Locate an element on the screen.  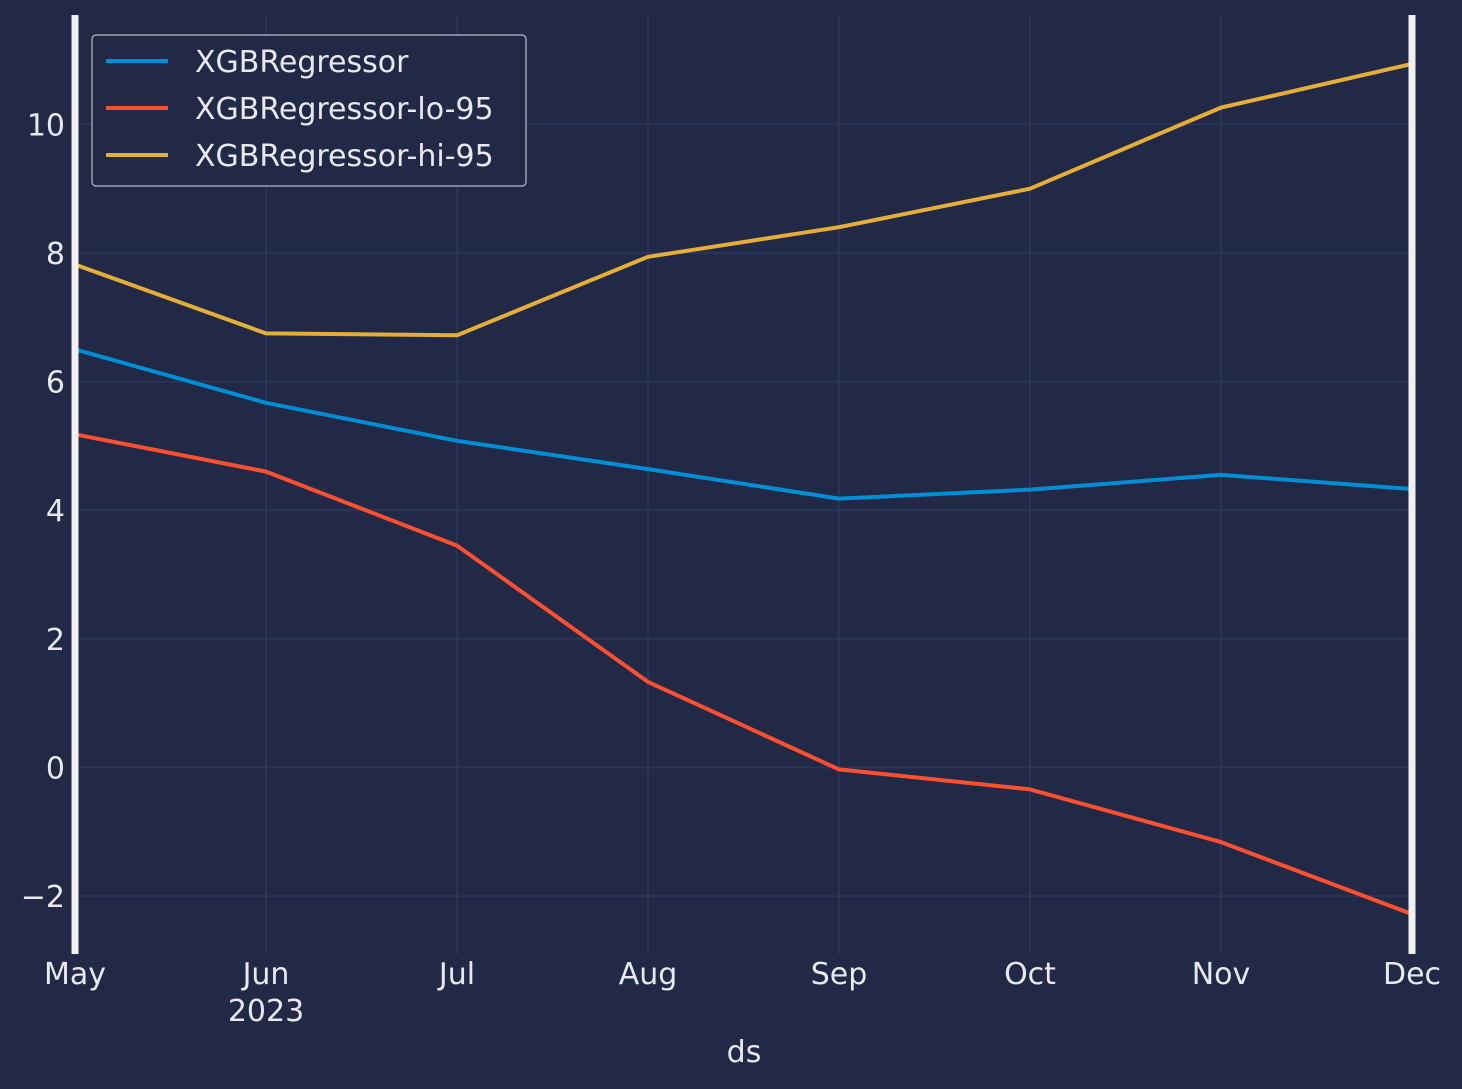
y-tick-label: −2 is located at coordinates (43, 897).